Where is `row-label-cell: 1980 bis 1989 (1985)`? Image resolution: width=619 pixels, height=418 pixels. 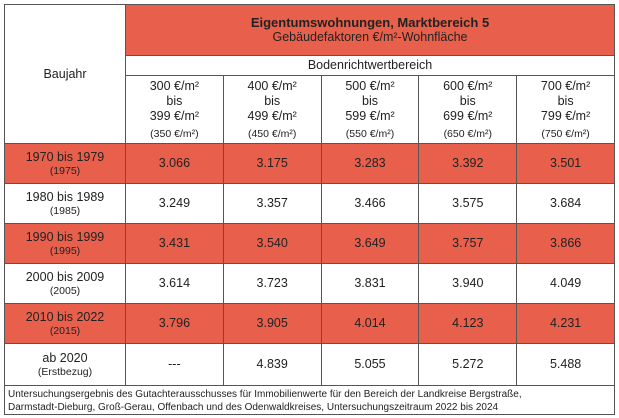 row-label-cell: 1980 bis 1989 (1985) is located at coordinates (65, 203).